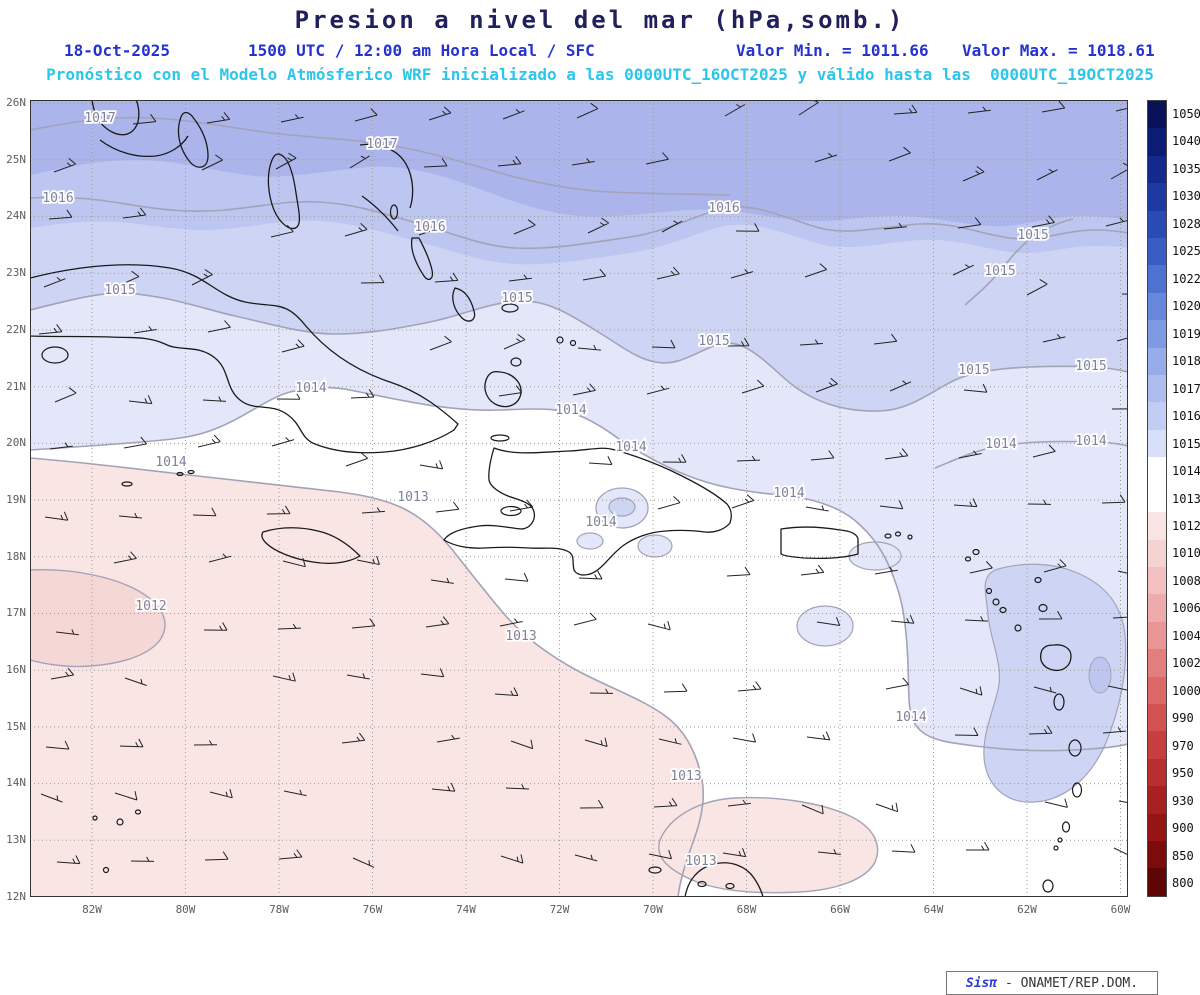 The height and width of the screenshot is (995, 1200). I want to click on shade-antilles-patch, so click(1055, 683).